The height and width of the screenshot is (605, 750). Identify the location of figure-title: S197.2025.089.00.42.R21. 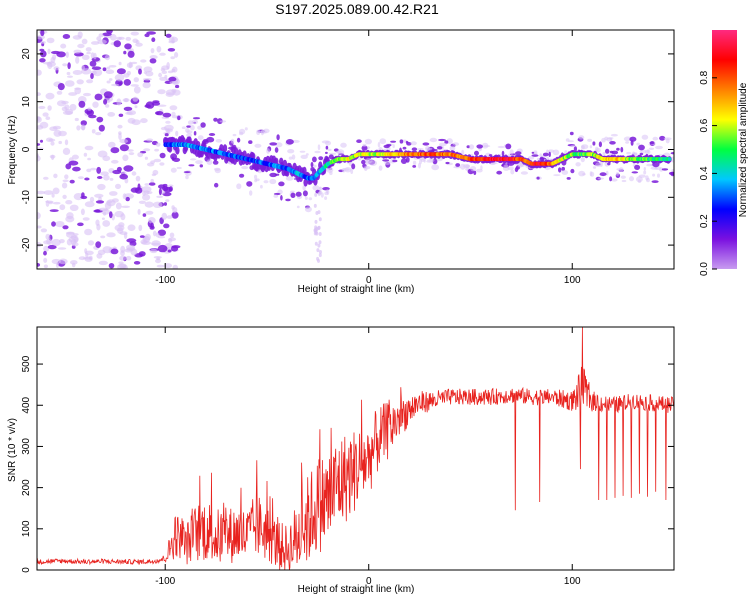
(357, 9).